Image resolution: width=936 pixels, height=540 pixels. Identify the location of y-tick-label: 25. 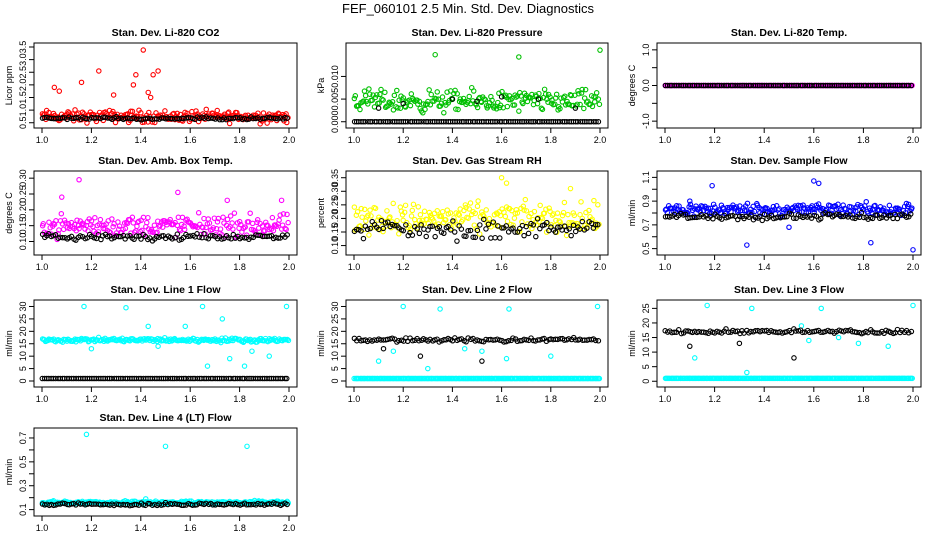
(646, 308).